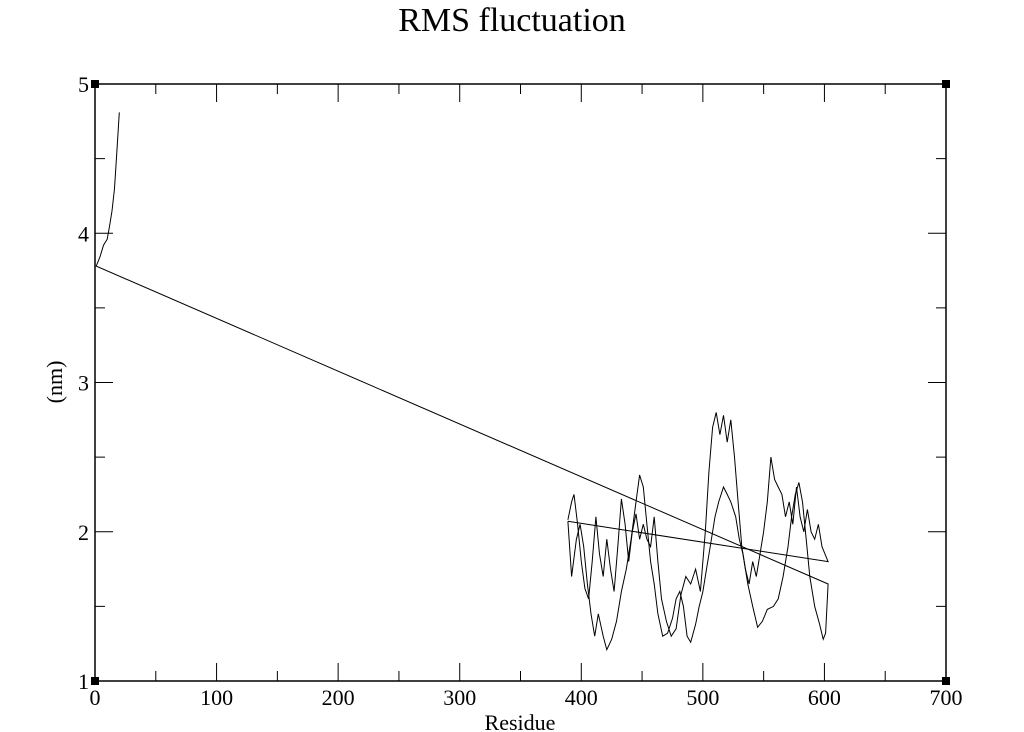 The image size is (1024, 732). Describe the element at coordinates (83, 84) in the screenshot. I see `y-tick-label: 5` at that location.